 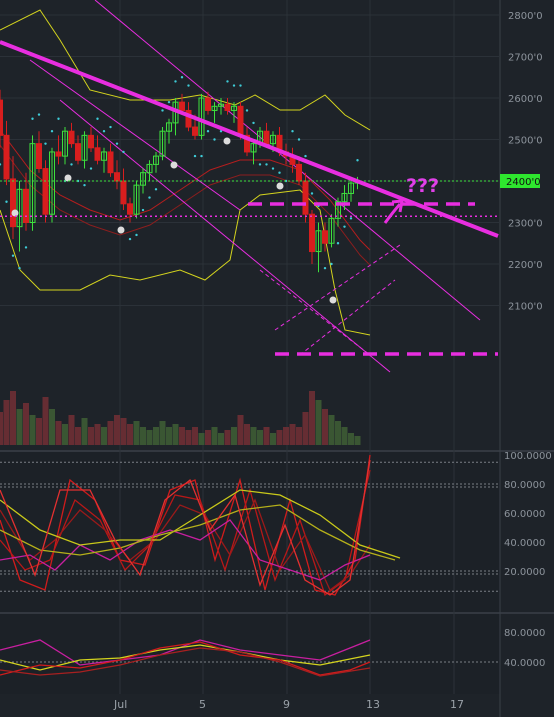 What do you see at coordinates (525, 224) in the screenshot?
I see `price-axis-tick: 2300'0` at bounding box center [525, 224].